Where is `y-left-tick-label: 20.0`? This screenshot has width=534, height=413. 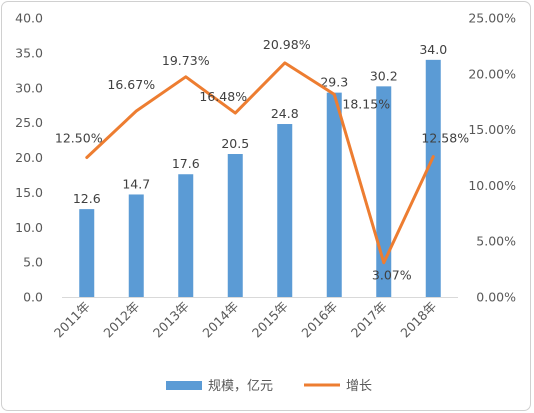 y-left-tick-label: 20.0 is located at coordinates (29, 157).